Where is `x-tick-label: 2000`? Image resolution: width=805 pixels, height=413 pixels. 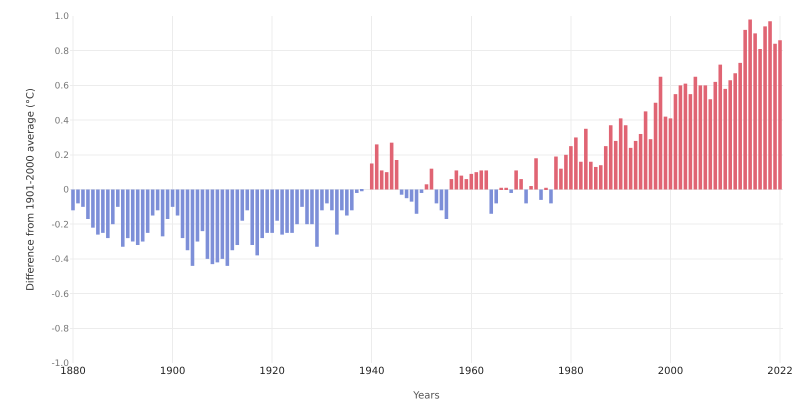
x-tick-label: 2000 is located at coordinates (671, 371).